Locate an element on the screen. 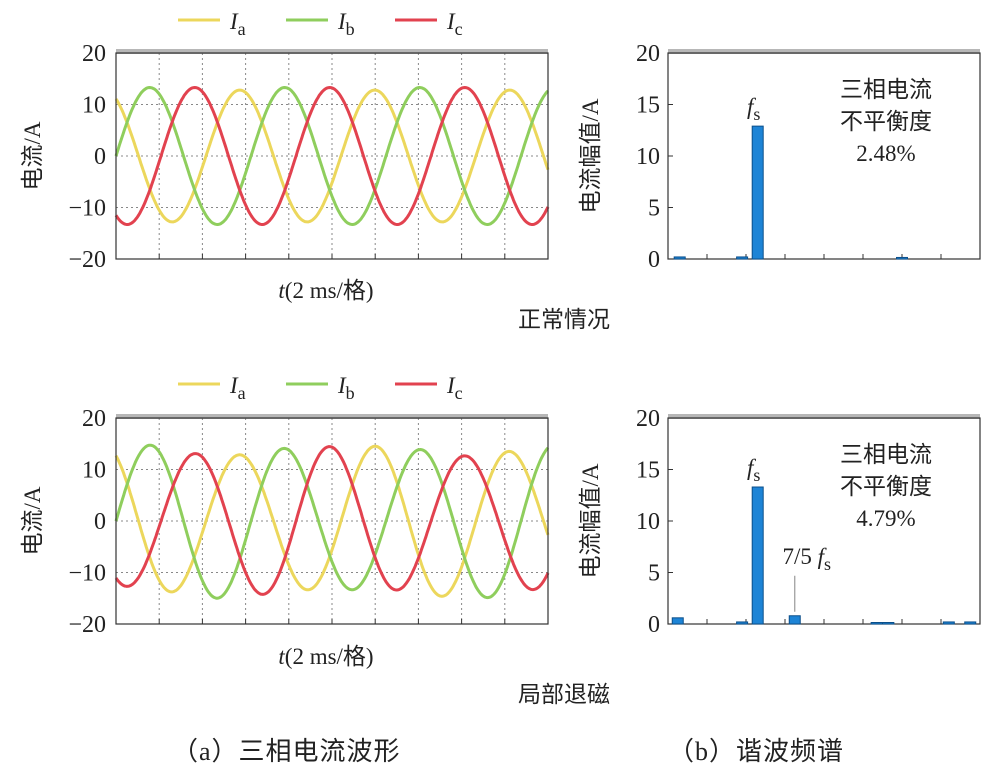  bar-label: 7/5 fs is located at coordinates (806, 559).